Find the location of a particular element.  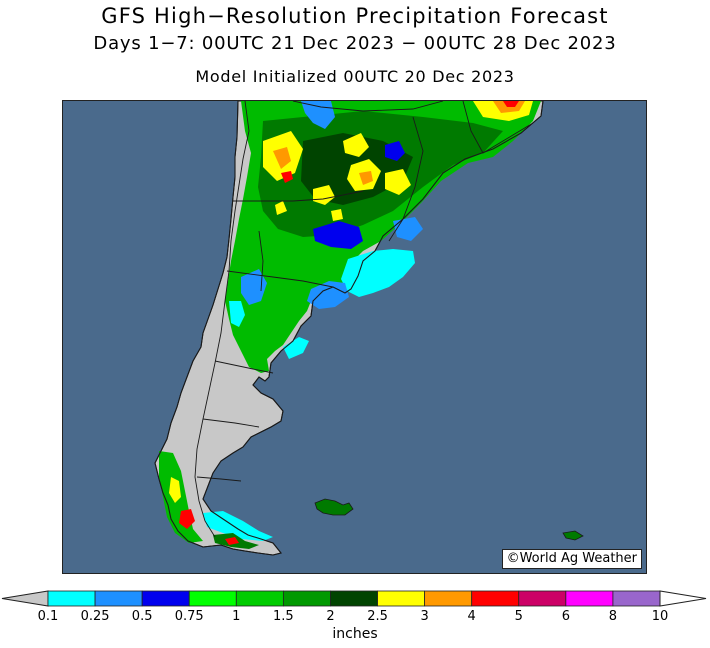

precip-southern-yellow is located at coordinates (175, 490).